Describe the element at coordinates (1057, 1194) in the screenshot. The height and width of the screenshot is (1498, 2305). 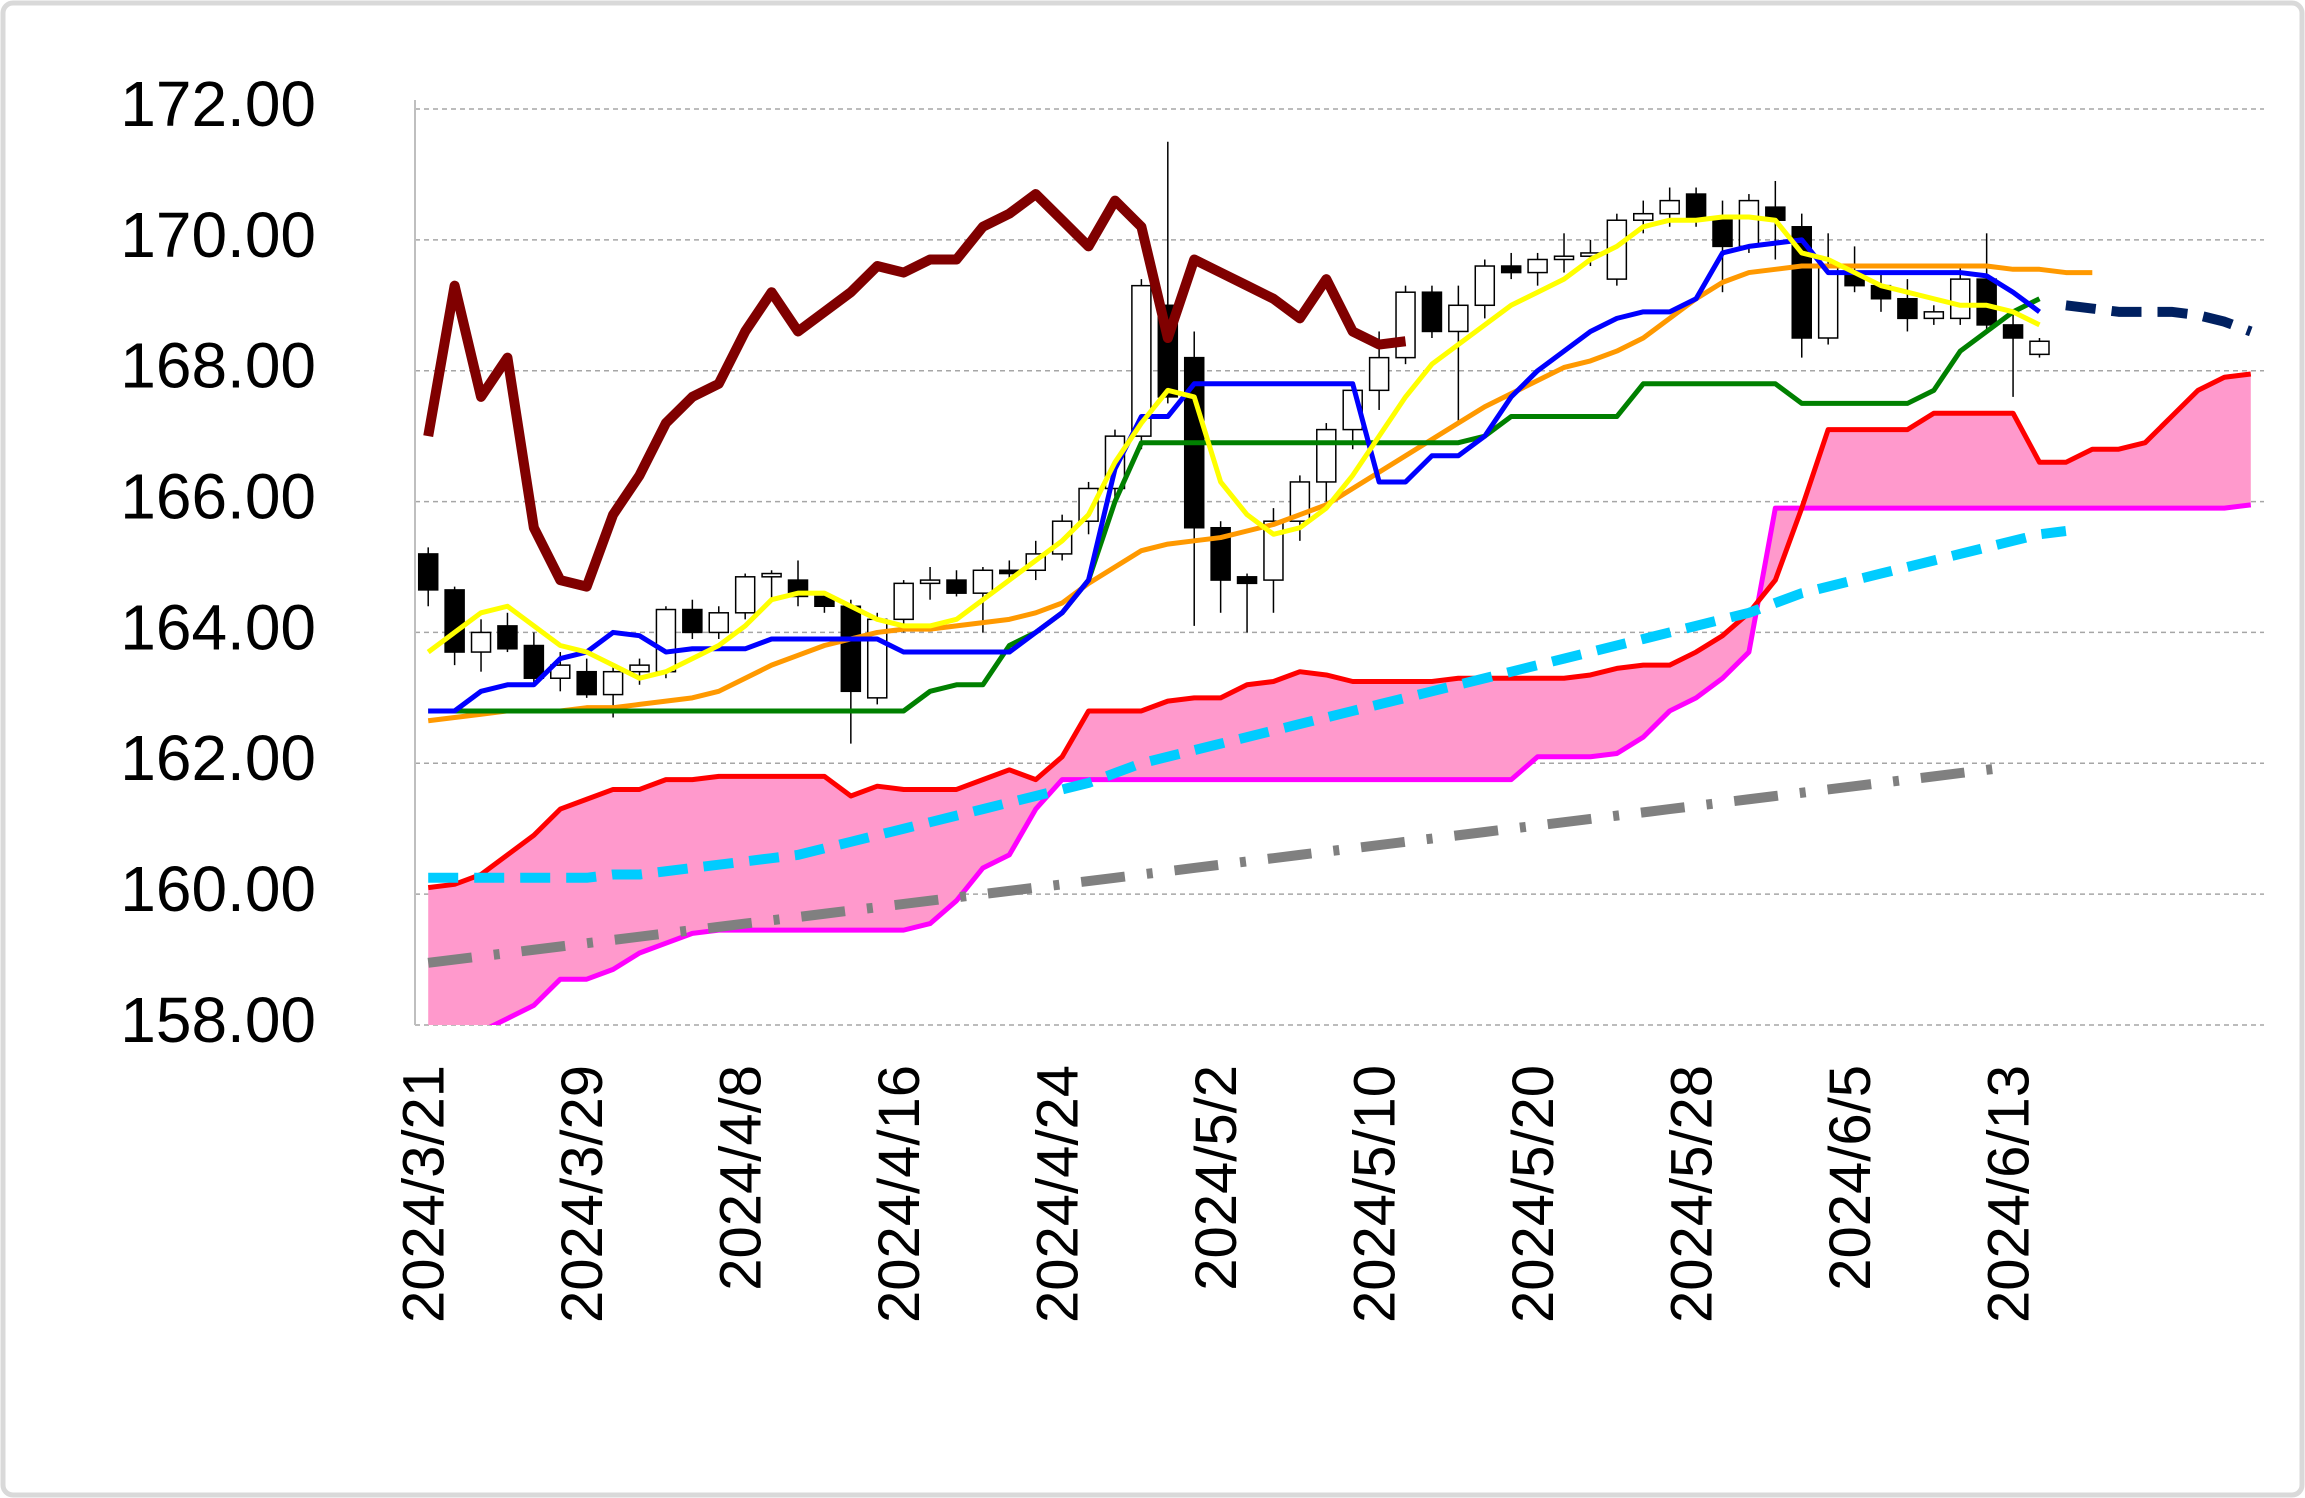
I see `x-tick-label: 2024/4/24` at that location.